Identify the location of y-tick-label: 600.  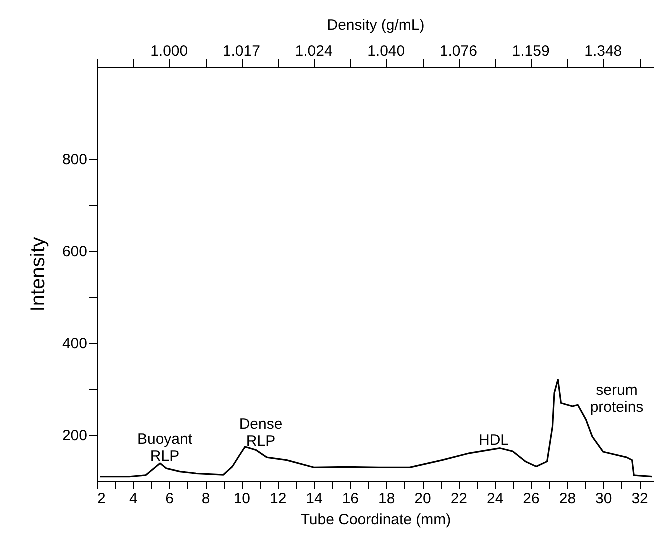
(75, 252).